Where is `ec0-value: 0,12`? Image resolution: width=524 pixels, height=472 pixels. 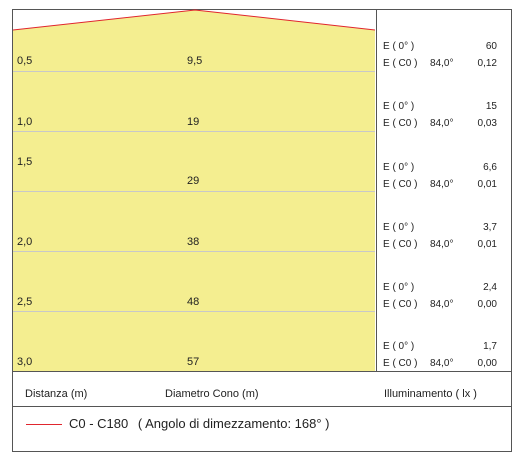 ec0-value: 0,12 is located at coordinates (487, 63).